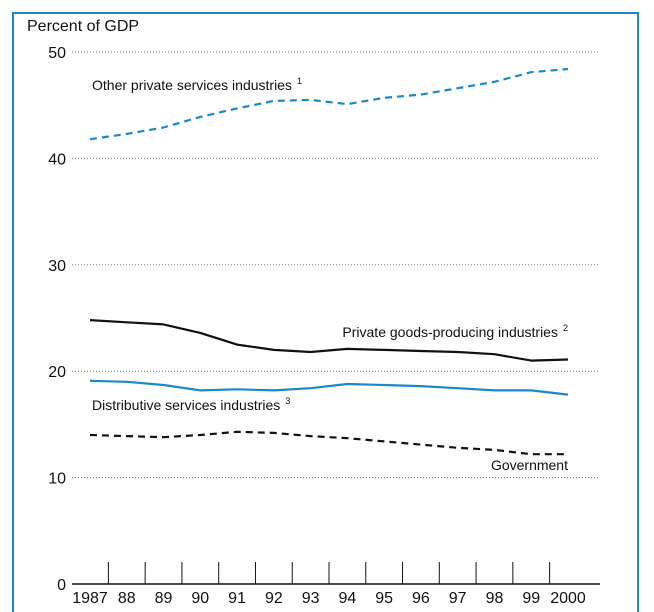 The height and width of the screenshot is (612, 654). I want to click on x-tick-label-1987: 1987, so click(90, 597).